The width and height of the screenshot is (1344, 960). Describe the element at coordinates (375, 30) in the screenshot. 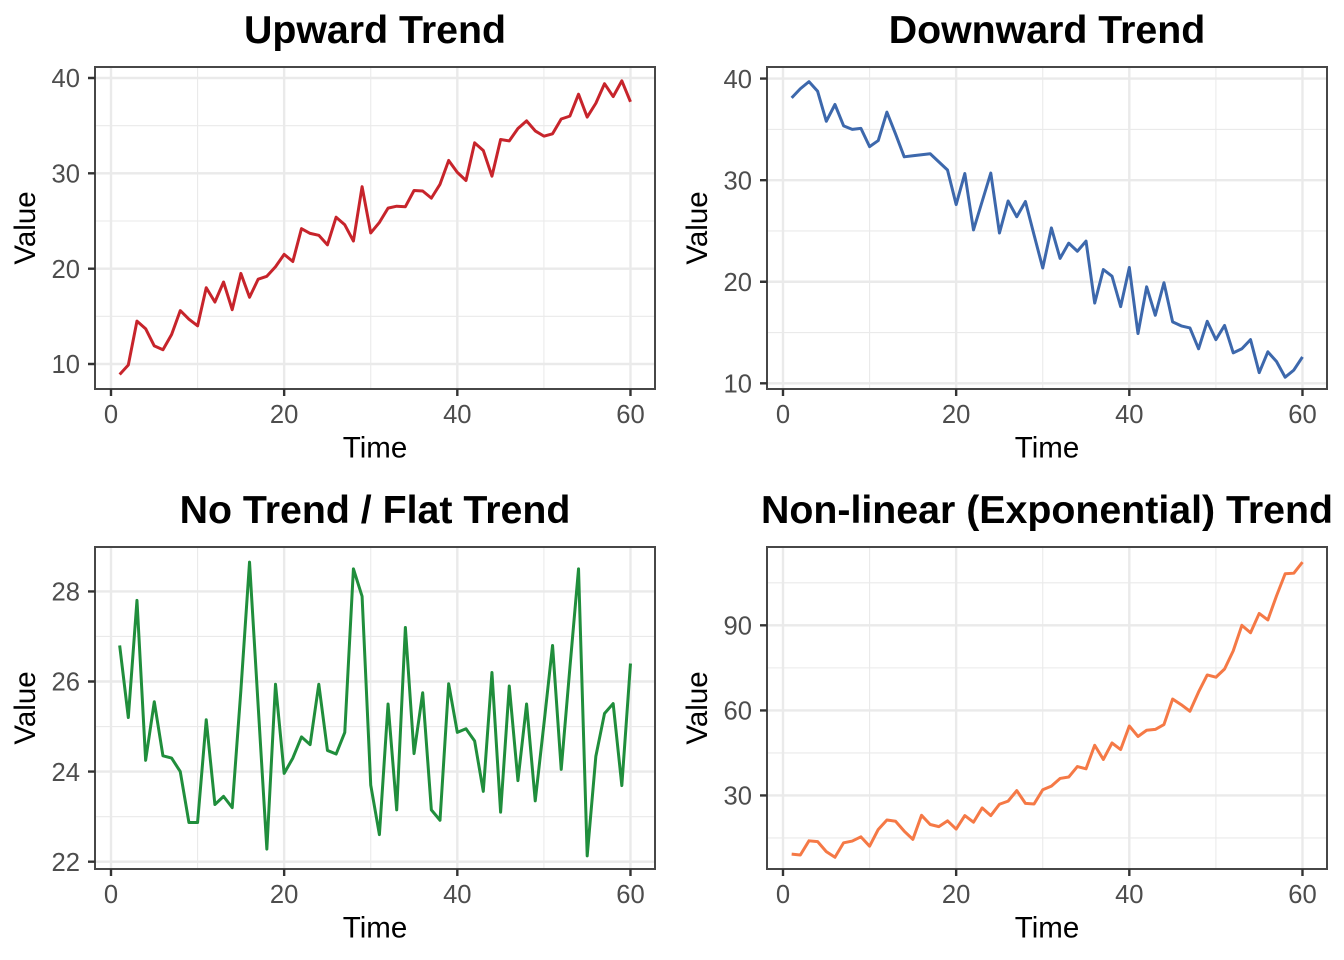

I see `svg-text: Upward Trend` at that location.